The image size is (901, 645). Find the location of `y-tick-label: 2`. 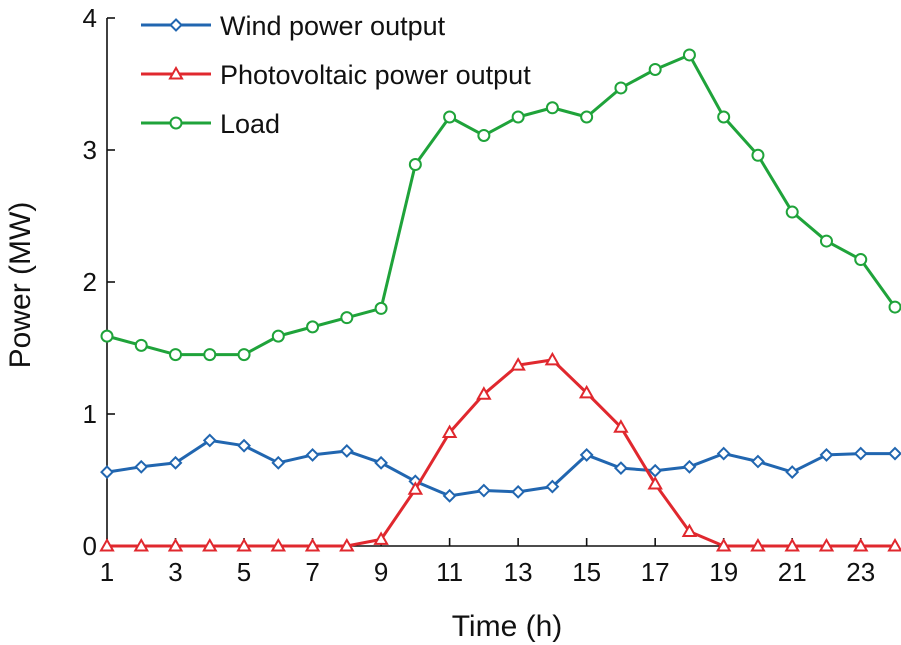

y-tick-label: 2 is located at coordinates (90, 282).